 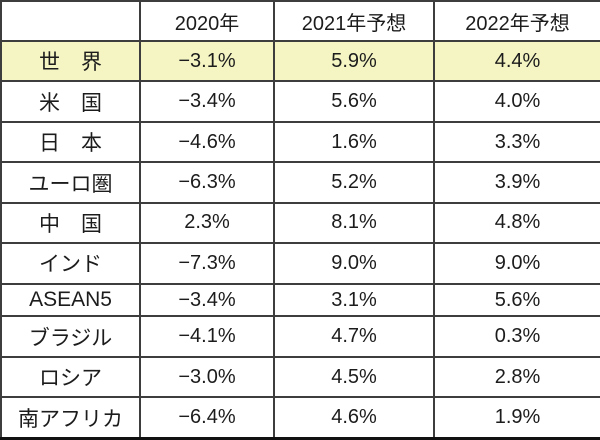 What do you see at coordinates (354, 377) in the screenshot?
I see `value-cell: 4.5%` at bounding box center [354, 377].